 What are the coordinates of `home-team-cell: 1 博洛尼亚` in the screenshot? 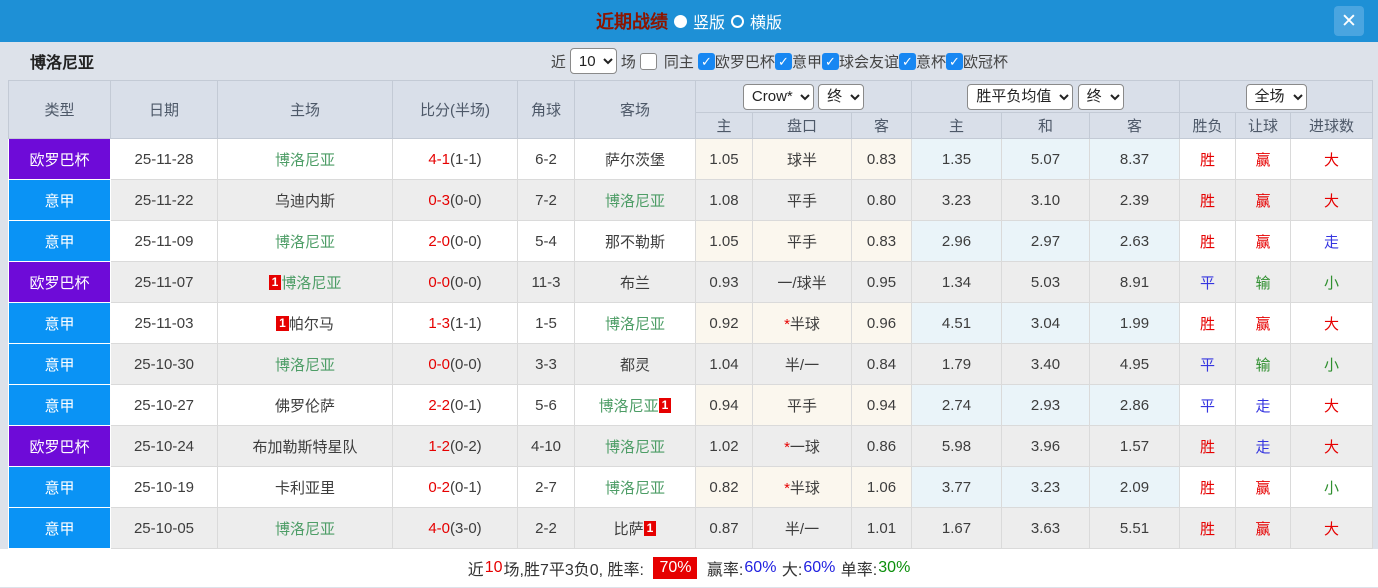 It's located at (305, 282).